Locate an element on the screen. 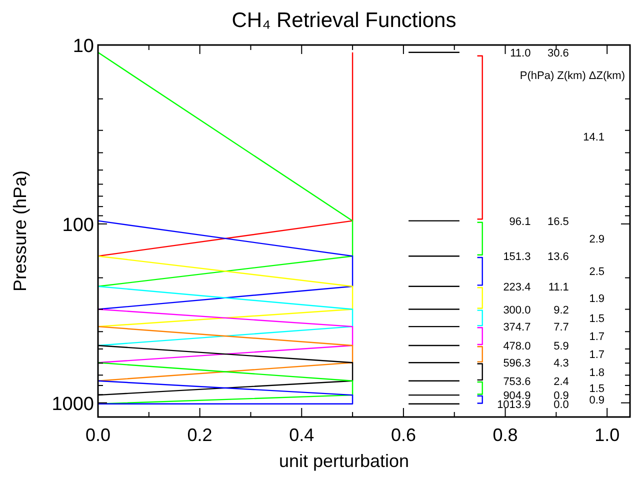  y-tick-label: 10 is located at coordinates (83, 46).